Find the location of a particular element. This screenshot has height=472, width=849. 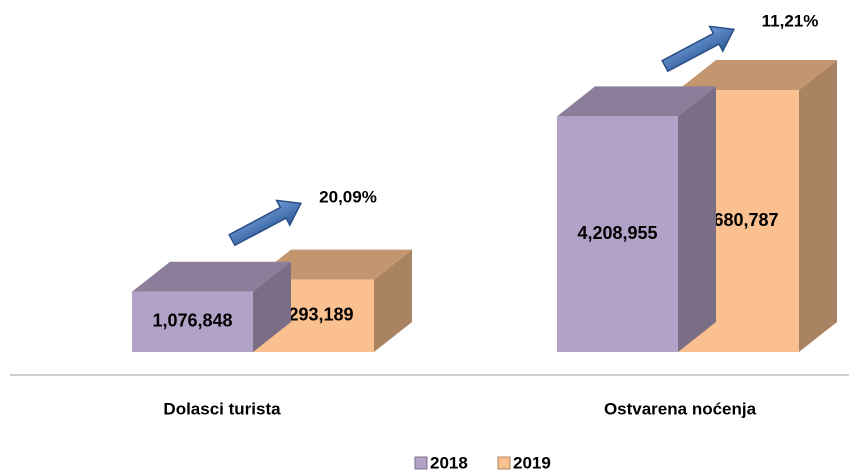

legend-label: 2018 is located at coordinates (449, 462).